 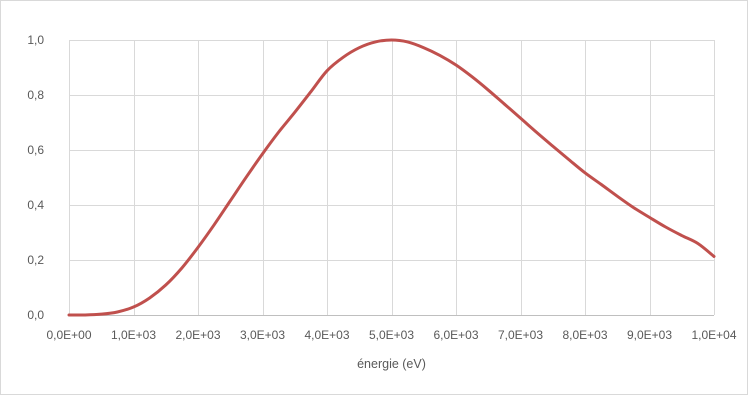 What do you see at coordinates (35, 260) in the screenshot?
I see `y-tick-label: 0,2` at bounding box center [35, 260].